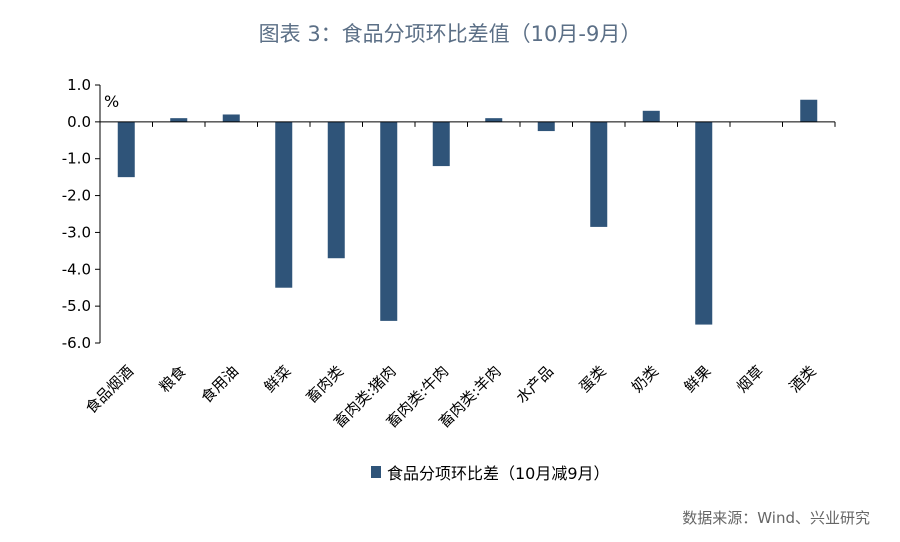  Describe the element at coordinates (79, 85) in the screenshot. I see `y-tick-label: 1.0` at that location.